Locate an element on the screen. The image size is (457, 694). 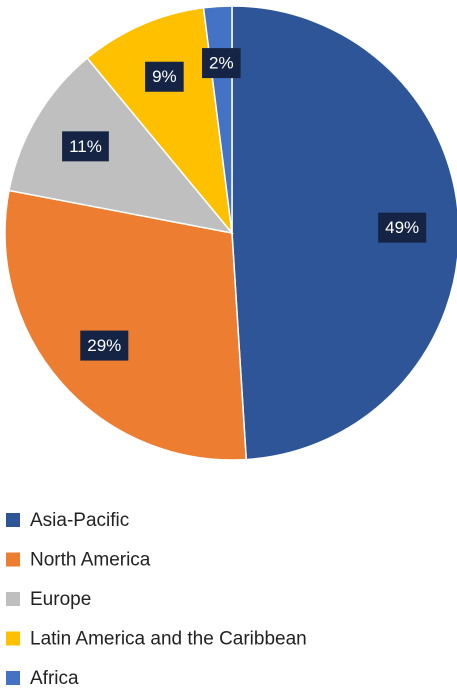
legend-label: Europe is located at coordinates (60, 599).